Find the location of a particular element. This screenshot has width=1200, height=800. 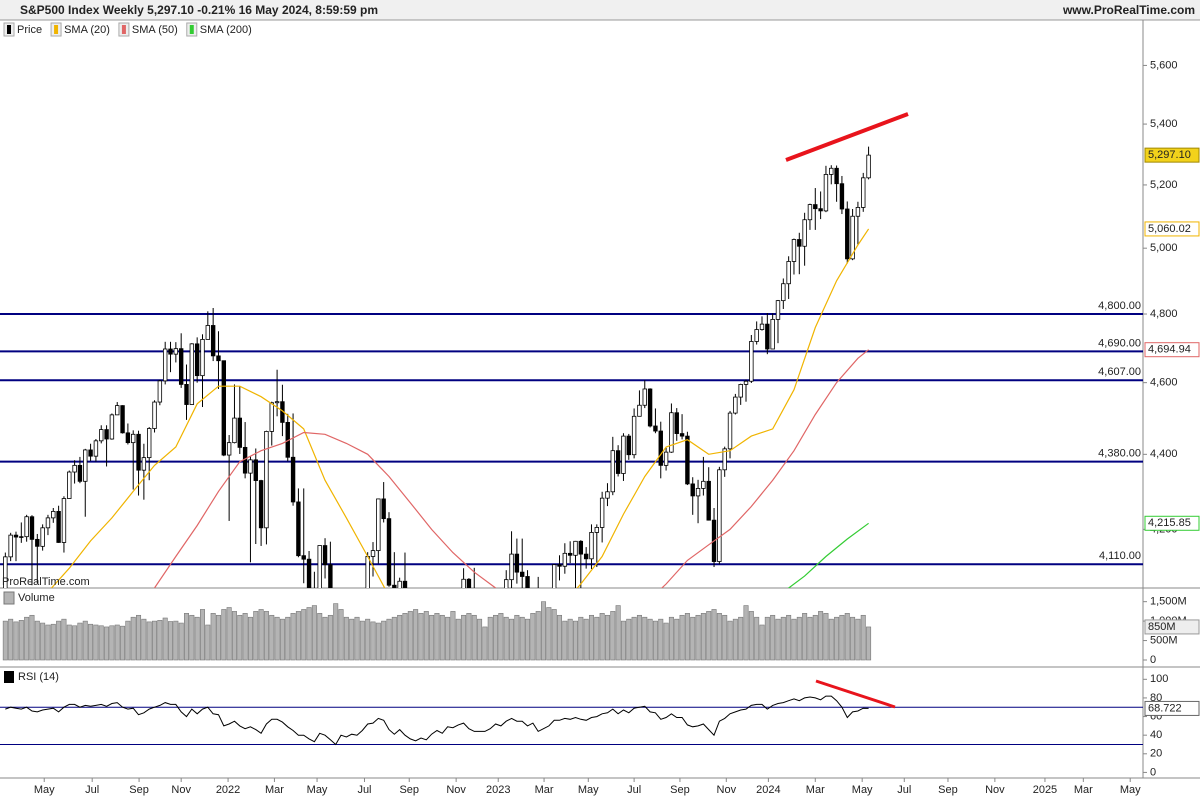

last-value-label: 4,215.85 is located at coordinates (1169, 523).